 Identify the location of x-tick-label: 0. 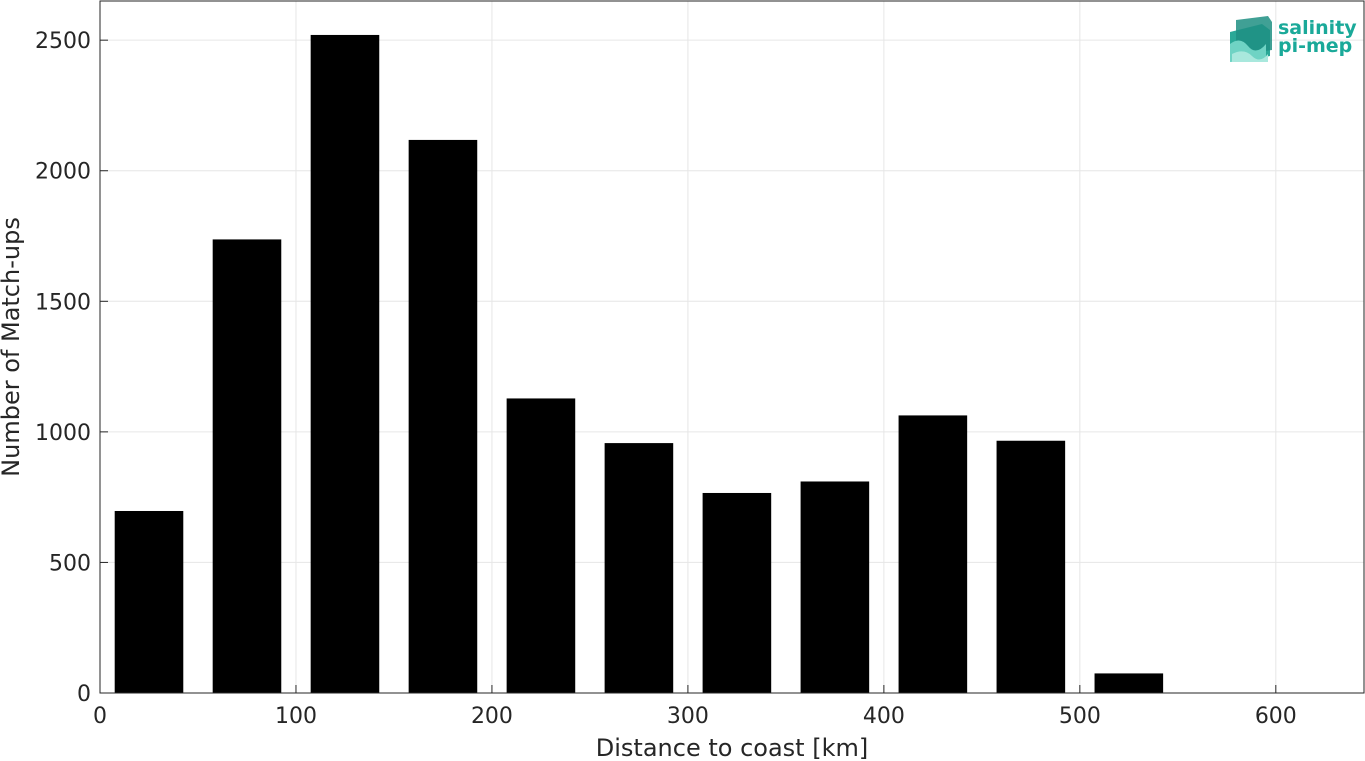
(100, 716).